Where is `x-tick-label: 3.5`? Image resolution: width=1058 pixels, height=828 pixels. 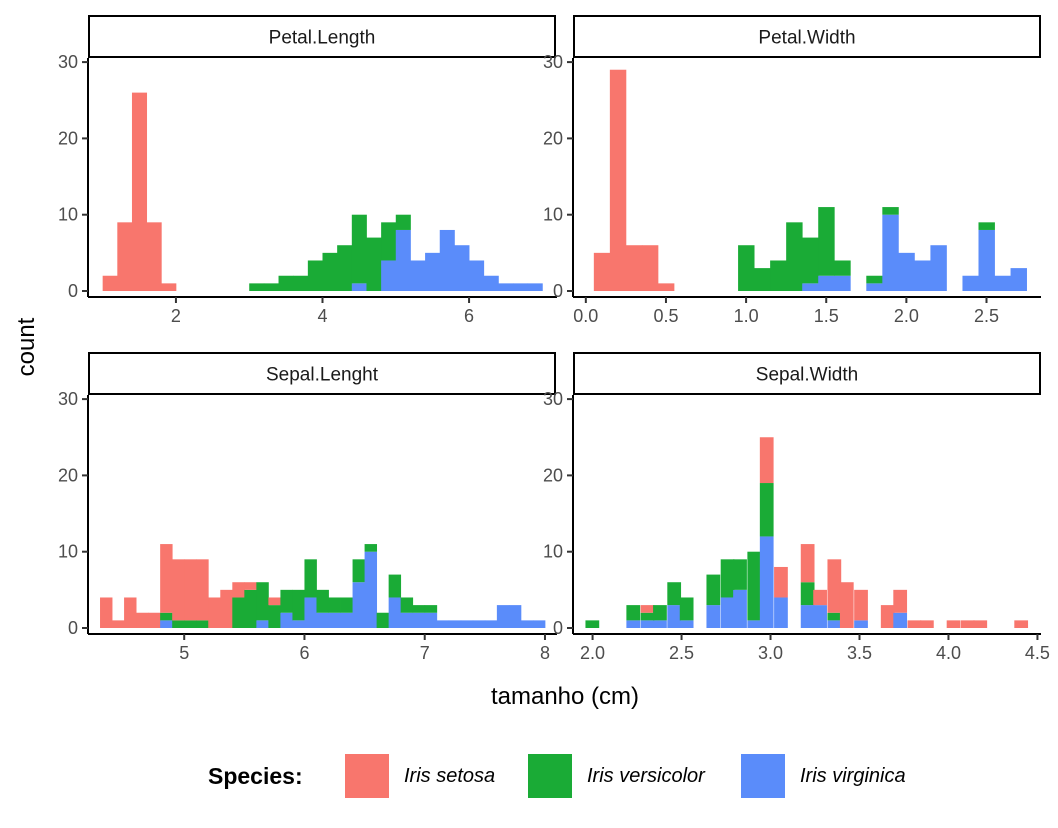
x-tick-label: 3.5 is located at coordinates (859, 653).